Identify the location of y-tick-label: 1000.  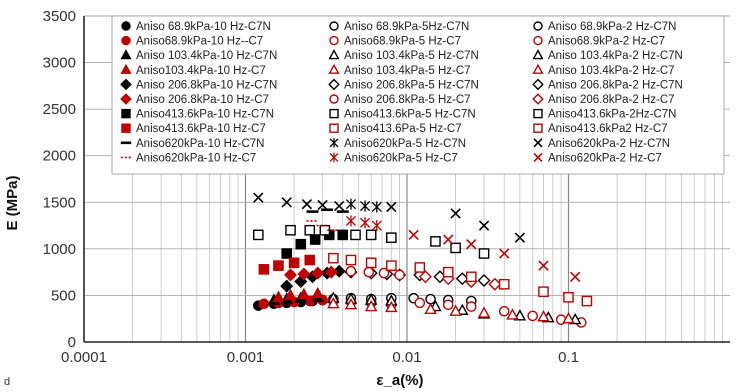
(59, 249).